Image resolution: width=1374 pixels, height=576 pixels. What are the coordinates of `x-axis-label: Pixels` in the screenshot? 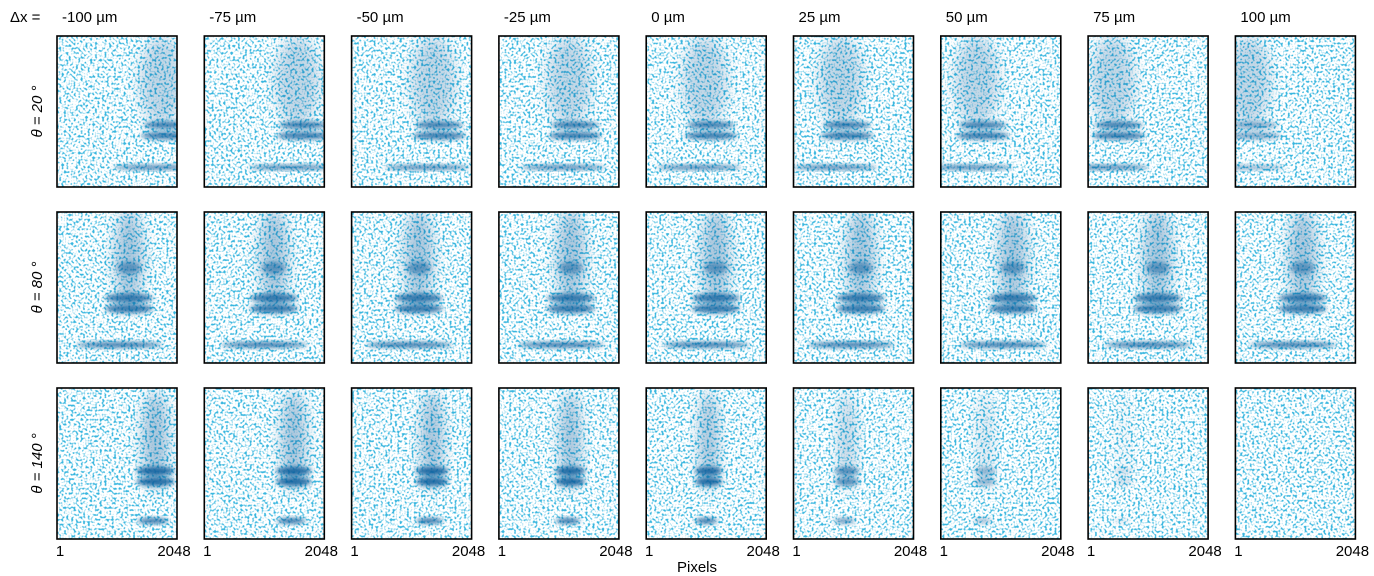 It's located at (697, 567).